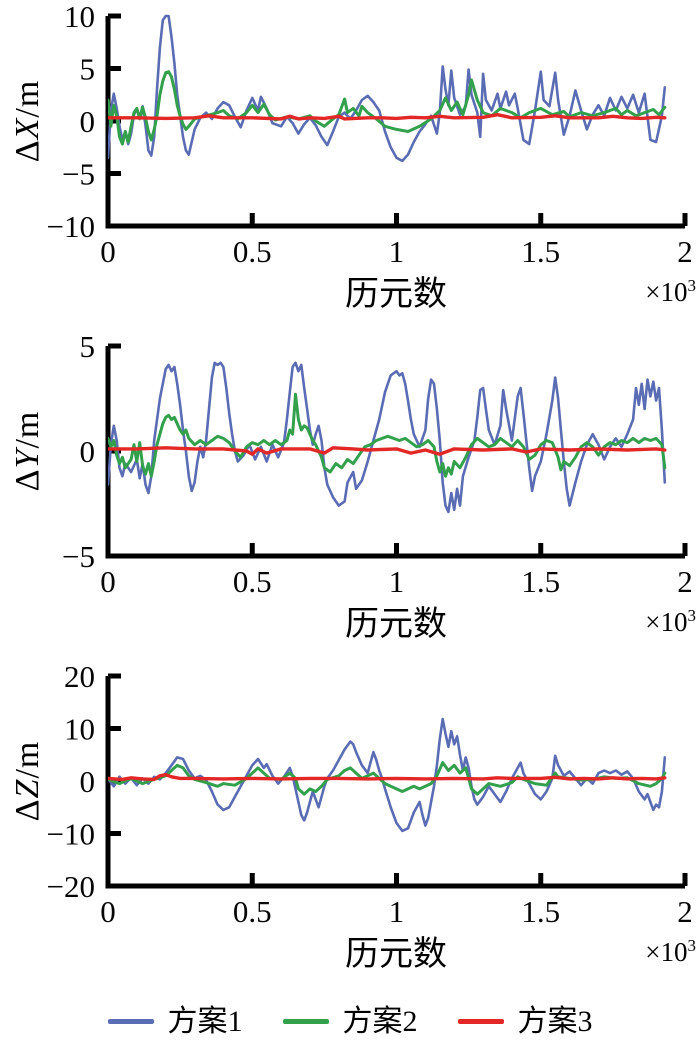 This screenshot has height=1053, width=700. Describe the element at coordinates (396, 954) in the screenshot. I see `delta-z-x-axis-label: 历元数` at that location.